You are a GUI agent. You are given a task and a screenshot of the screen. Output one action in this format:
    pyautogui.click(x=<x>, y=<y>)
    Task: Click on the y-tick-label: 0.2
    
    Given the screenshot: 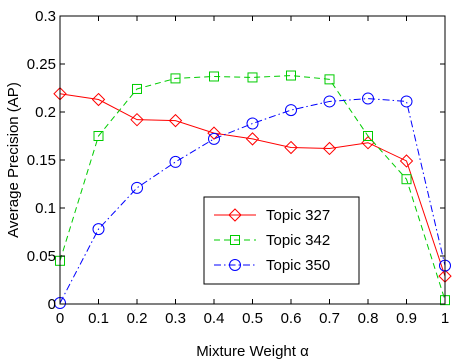 What is the action you would take?
    pyautogui.click(x=45, y=112)
    